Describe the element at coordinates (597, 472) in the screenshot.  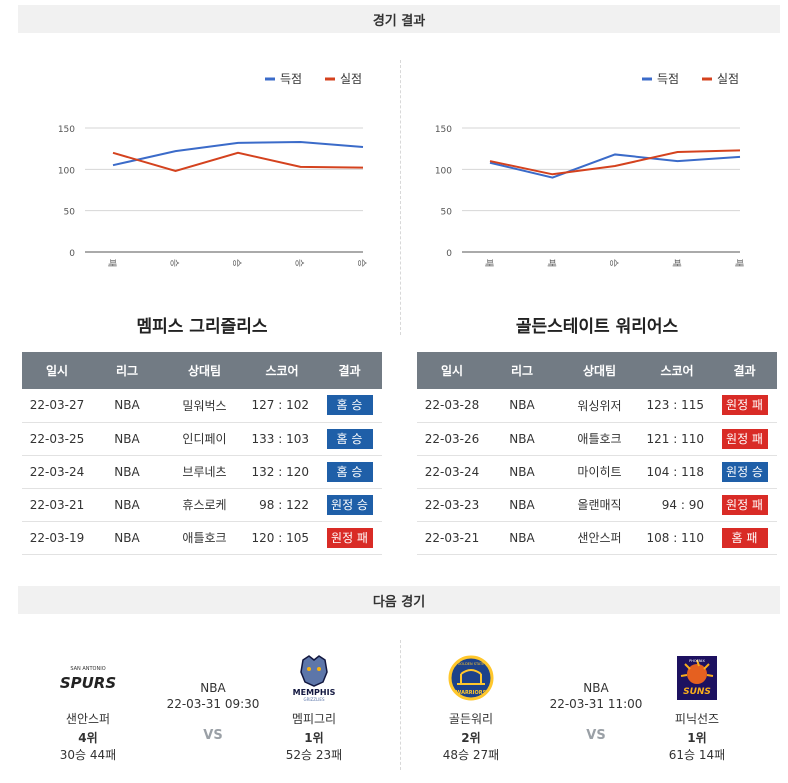
I see `table-row: 22-03-24 NBA 마이히트 104 : 118 원정 승` at that location.